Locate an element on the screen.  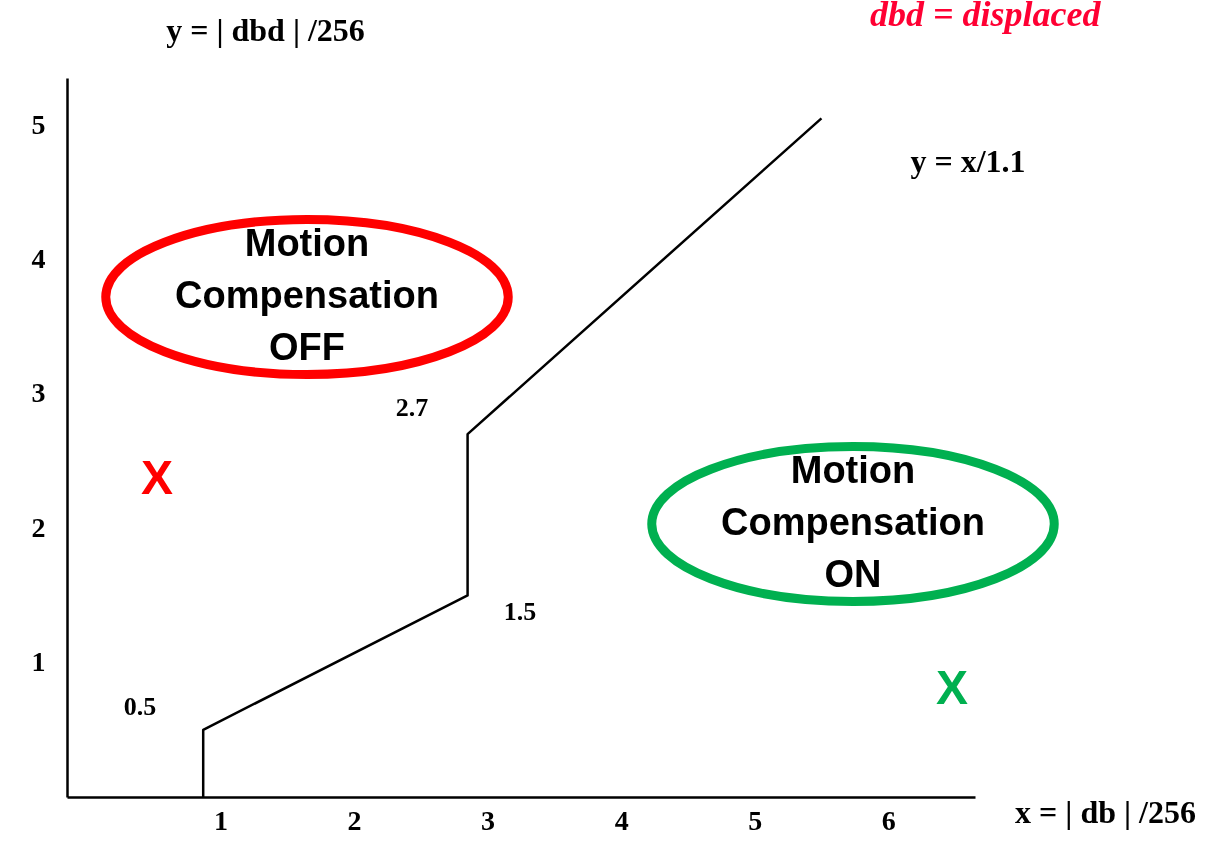
x-tick-label: 2 is located at coordinates (354, 820).